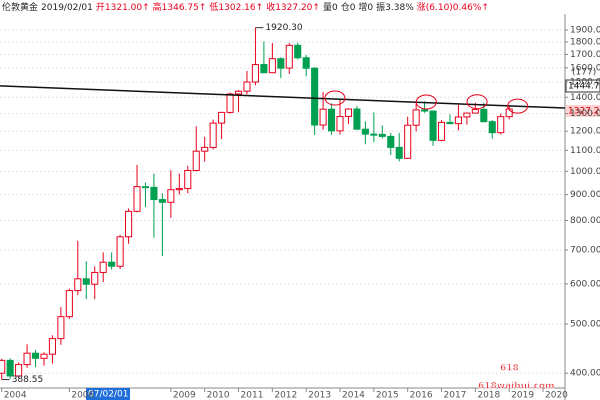  Describe the element at coordinates (123, 7) in the screenshot. I see `header-field: 开1321.00↑` at that location.